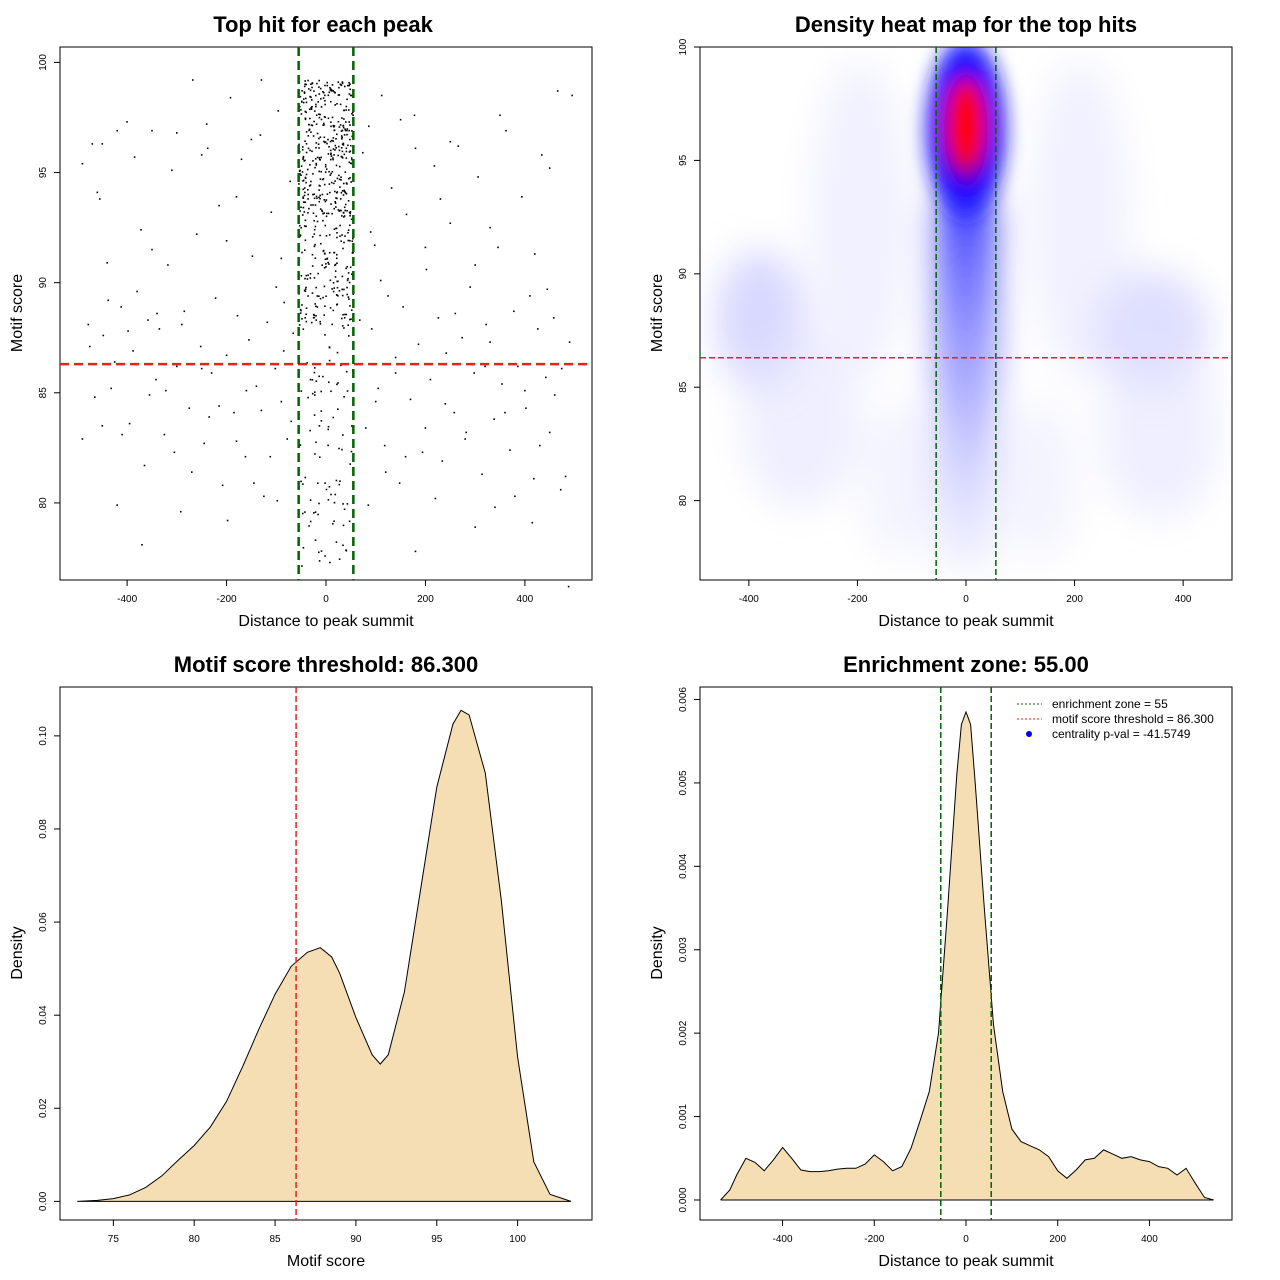 The image size is (1280, 1280). What do you see at coordinates (43, 736) in the screenshot?
I see `y-tick-label: 0.10` at bounding box center [43, 736].